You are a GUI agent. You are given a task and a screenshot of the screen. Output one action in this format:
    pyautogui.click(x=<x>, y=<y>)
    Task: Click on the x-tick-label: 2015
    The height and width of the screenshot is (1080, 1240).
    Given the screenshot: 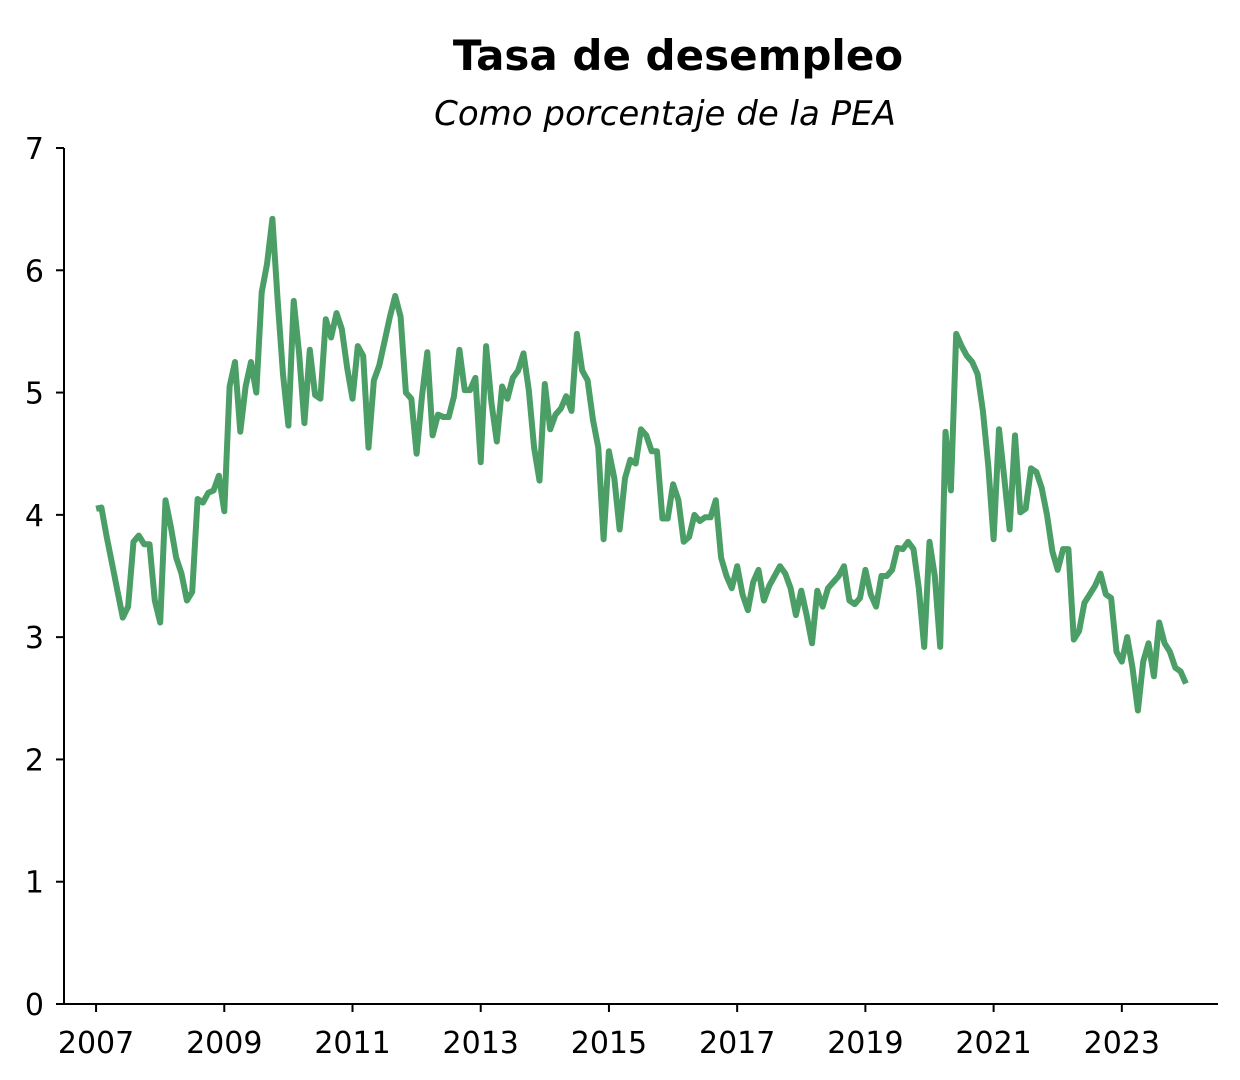 What is the action you would take?
    pyautogui.click(x=609, y=1043)
    